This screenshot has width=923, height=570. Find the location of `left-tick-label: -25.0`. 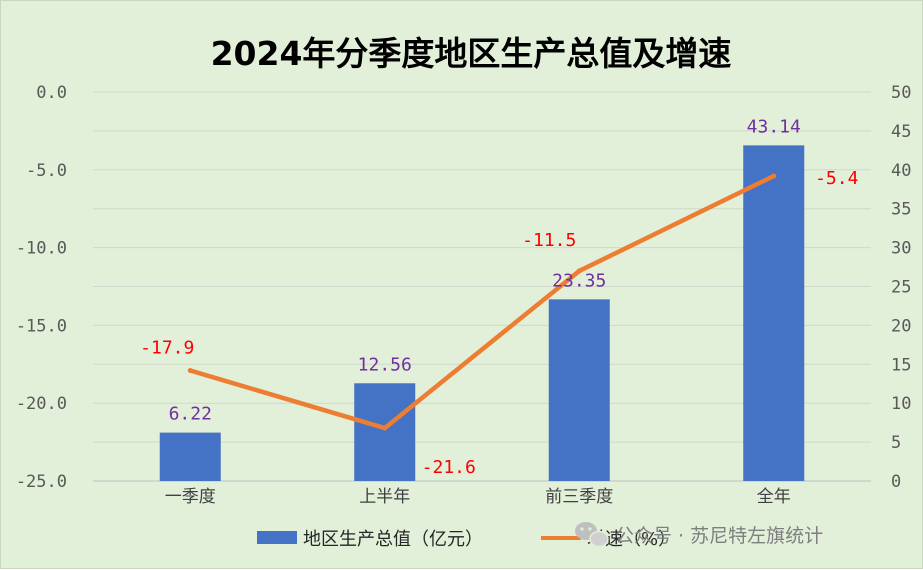

left-tick-label: -25.0 is located at coordinates (41, 482).